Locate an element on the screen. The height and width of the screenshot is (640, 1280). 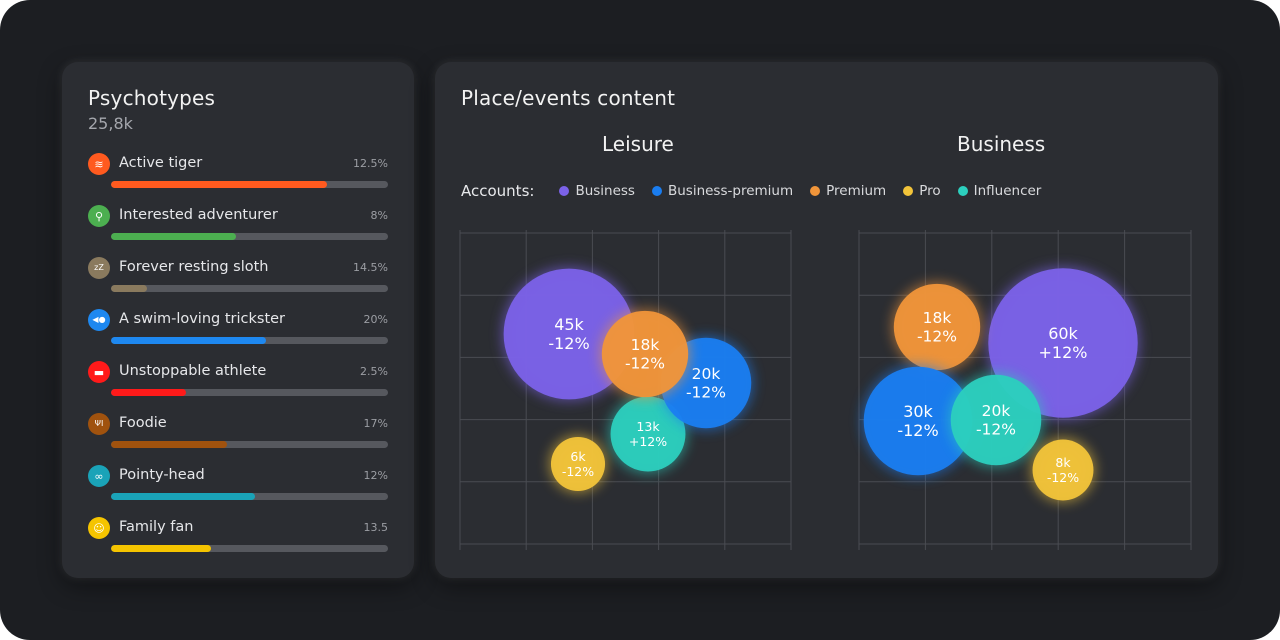
legend-item: Pro is located at coordinates (922, 191).